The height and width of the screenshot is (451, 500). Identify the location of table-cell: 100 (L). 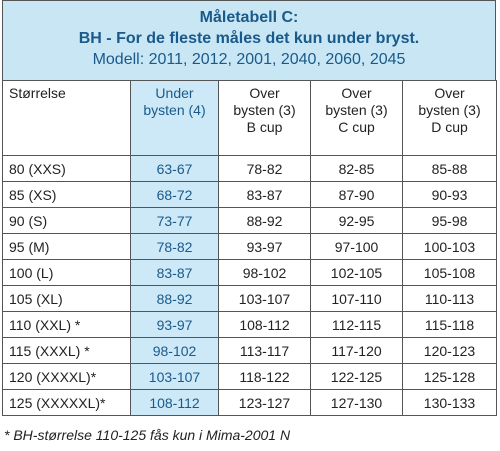
(66, 272).